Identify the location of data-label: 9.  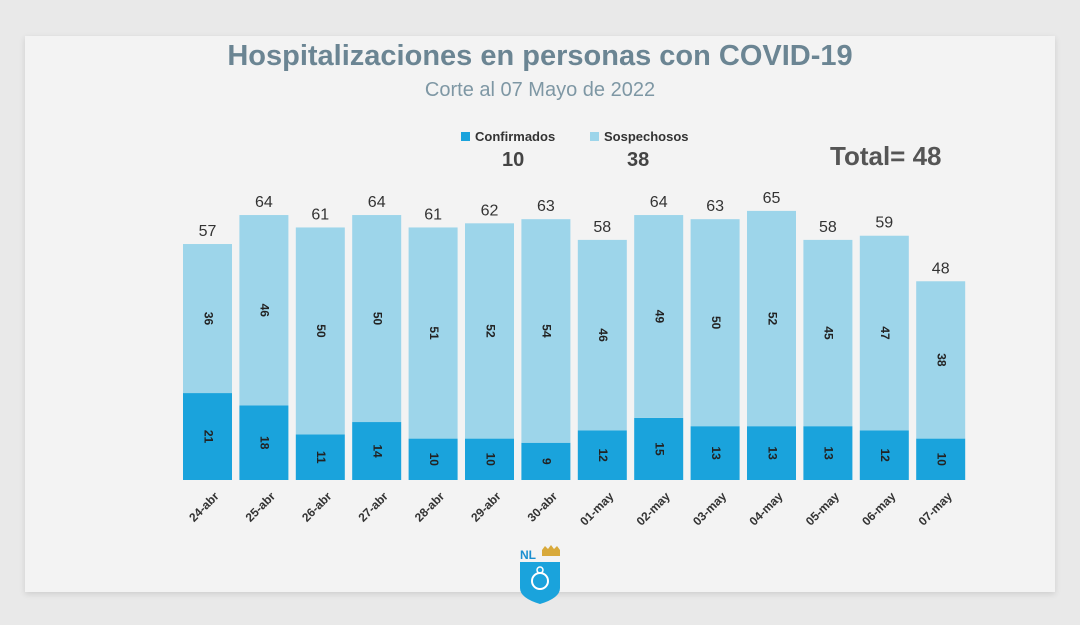
(547, 461).